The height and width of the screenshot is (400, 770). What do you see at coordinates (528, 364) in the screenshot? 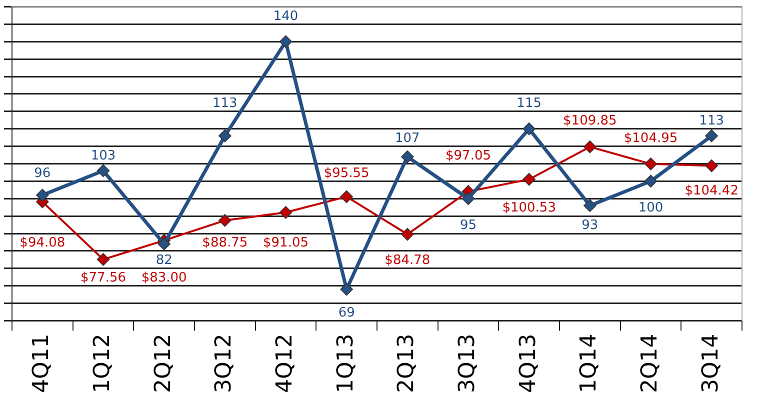
I see `x-tick-label: 4Q13` at bounding box center [528, 364].